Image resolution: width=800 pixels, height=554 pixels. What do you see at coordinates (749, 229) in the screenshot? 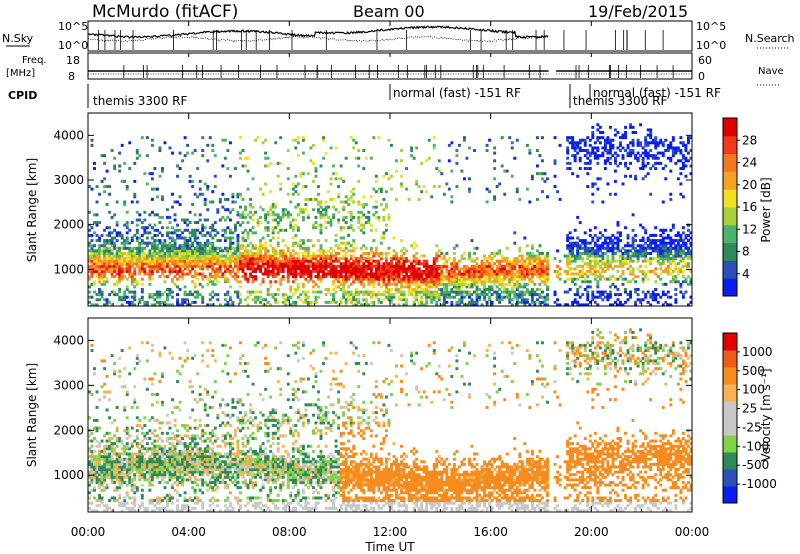
I see `colorbar-tick-label: 12` at bounding box center [749, 229].